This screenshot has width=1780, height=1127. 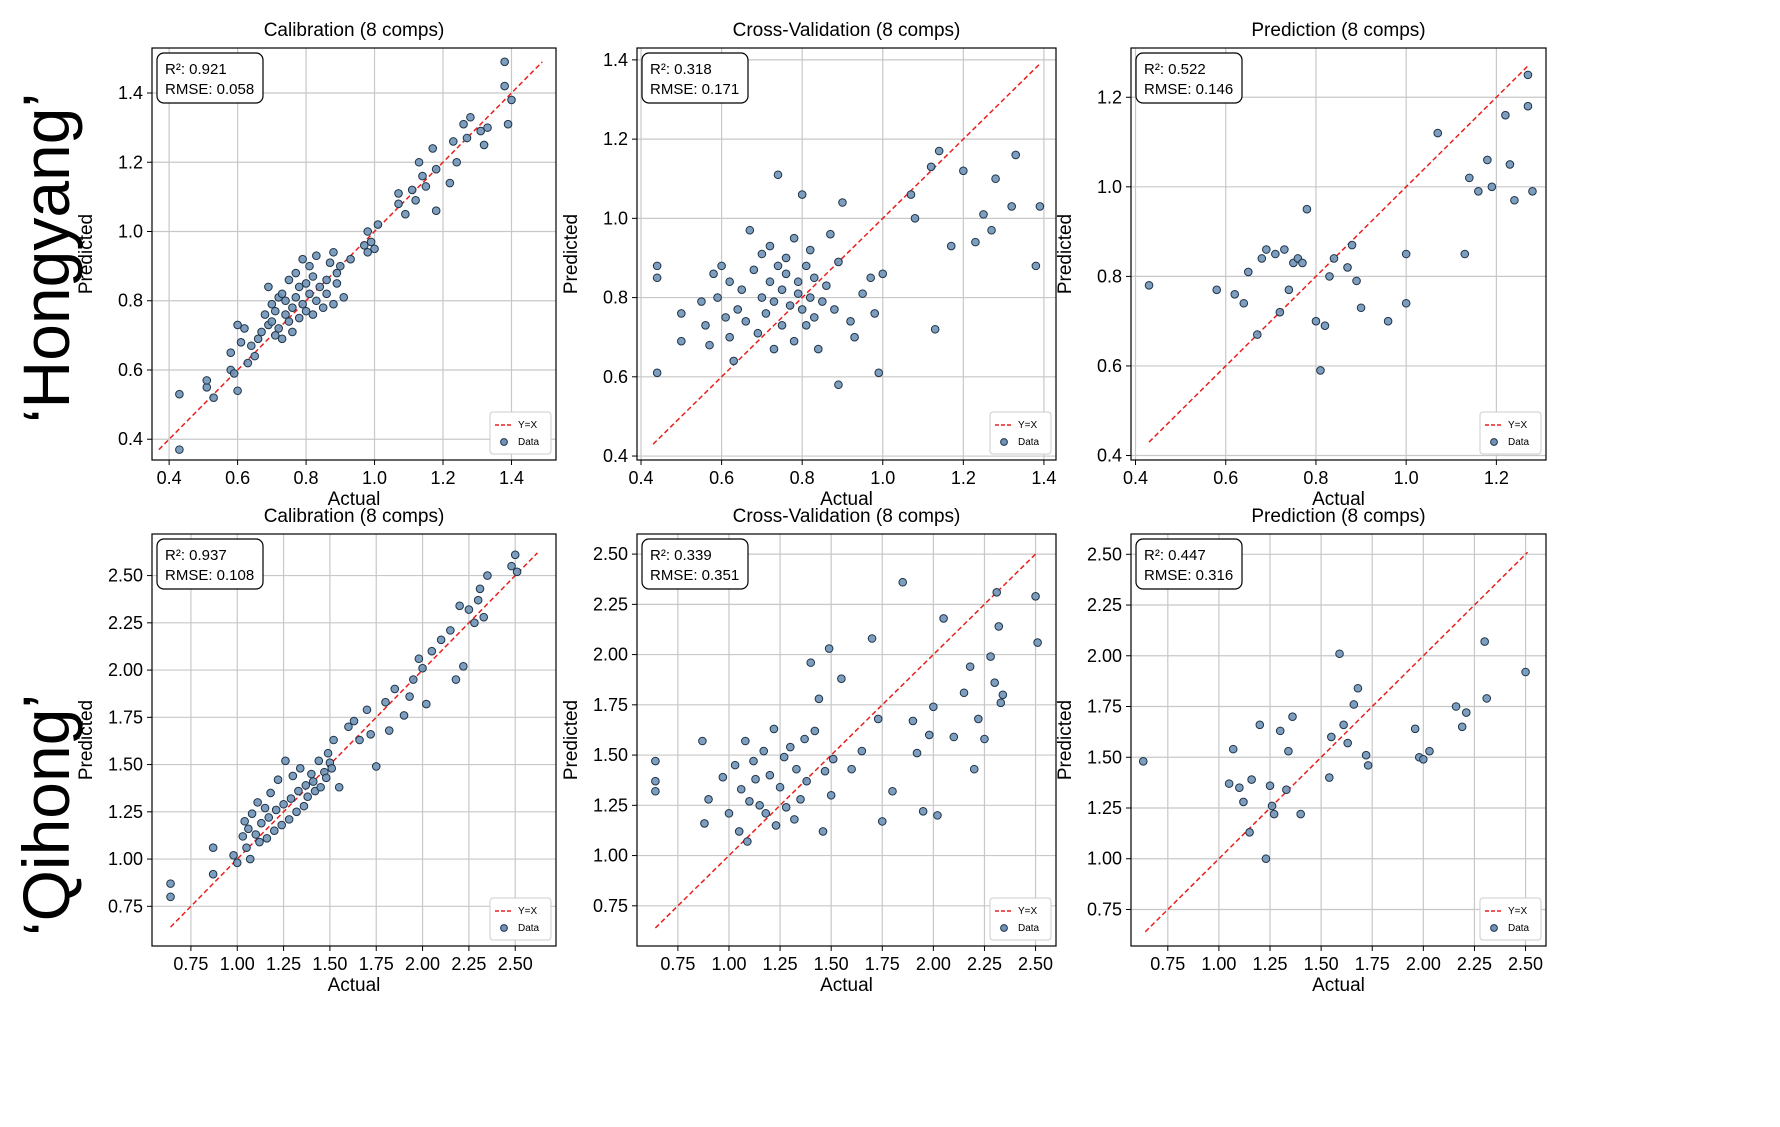 What do you see at coordinates (681, 69) in the screenshot?
I see `r2-text: R²: 0.318` at bounding box center [681, 69].